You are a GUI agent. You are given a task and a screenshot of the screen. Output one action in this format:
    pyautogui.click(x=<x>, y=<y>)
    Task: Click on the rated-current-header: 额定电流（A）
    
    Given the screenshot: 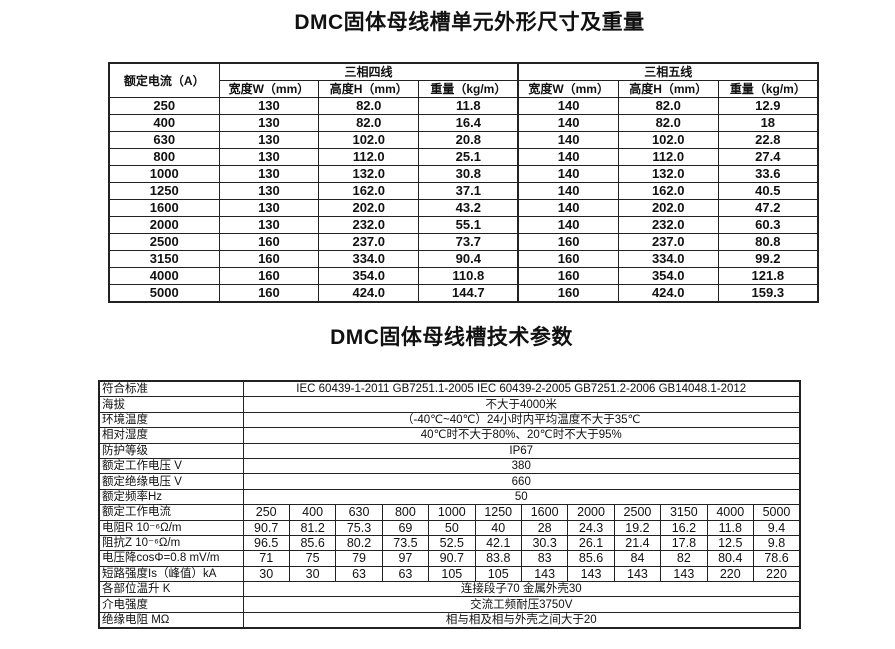 What is the action you would take?
    pyautogui.click(x=164, y=80)
    